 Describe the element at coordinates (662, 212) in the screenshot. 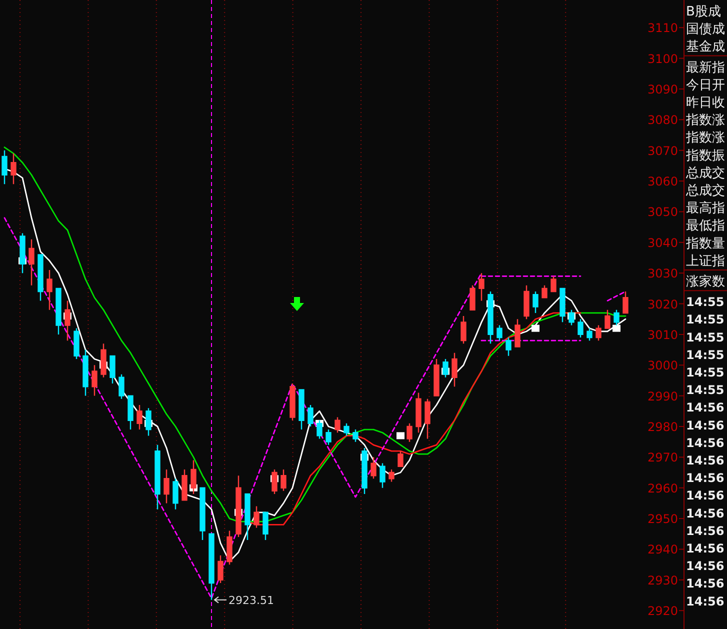

I see `y-tick-label: 3050` at that location.